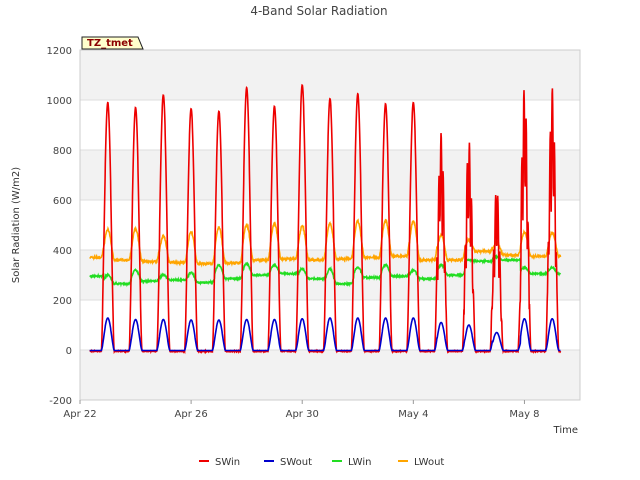 The image size is (640, 480). What do you see at coordinates (359, 462) in the screenshot?
I see `legend-label: LWin` at bounding box center [359, 462].